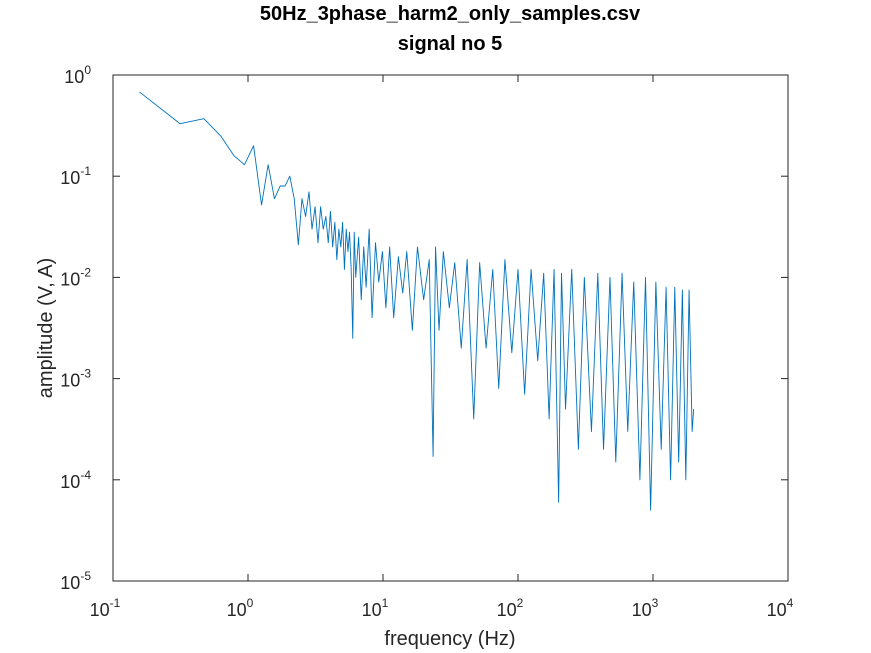 The width and height of the screenshot is (871, 653). Describe the element at coordinates (790, 603) in the screenshot. I see `tick-exponent: 4` at that location.